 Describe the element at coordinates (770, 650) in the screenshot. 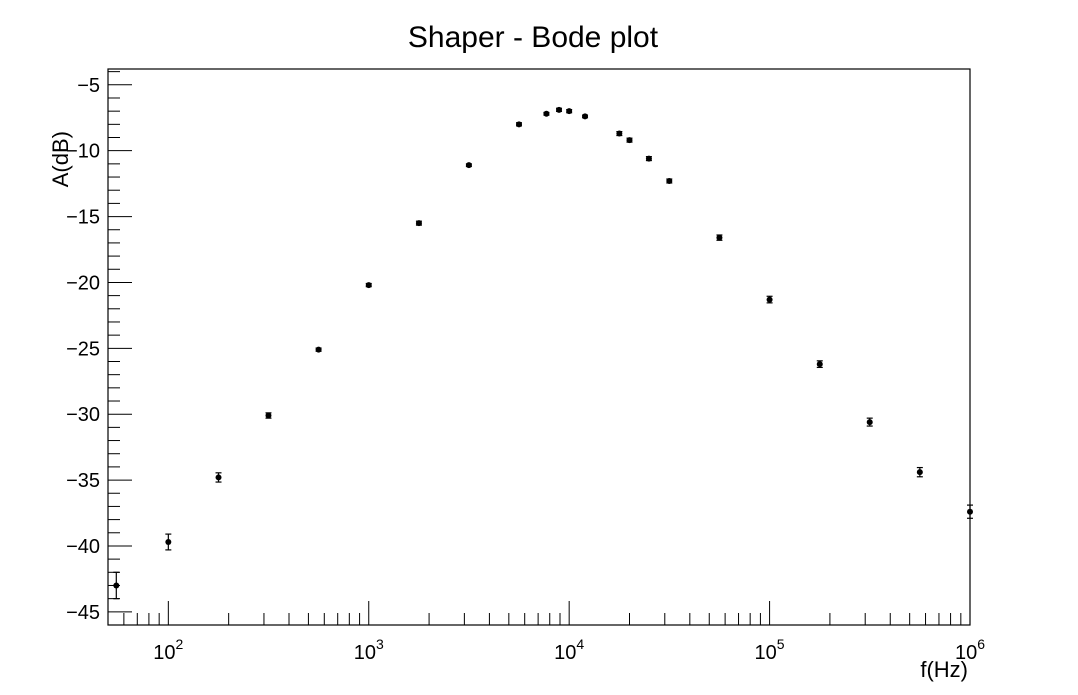

I see `x-tick-label: 10⁵` at that location.